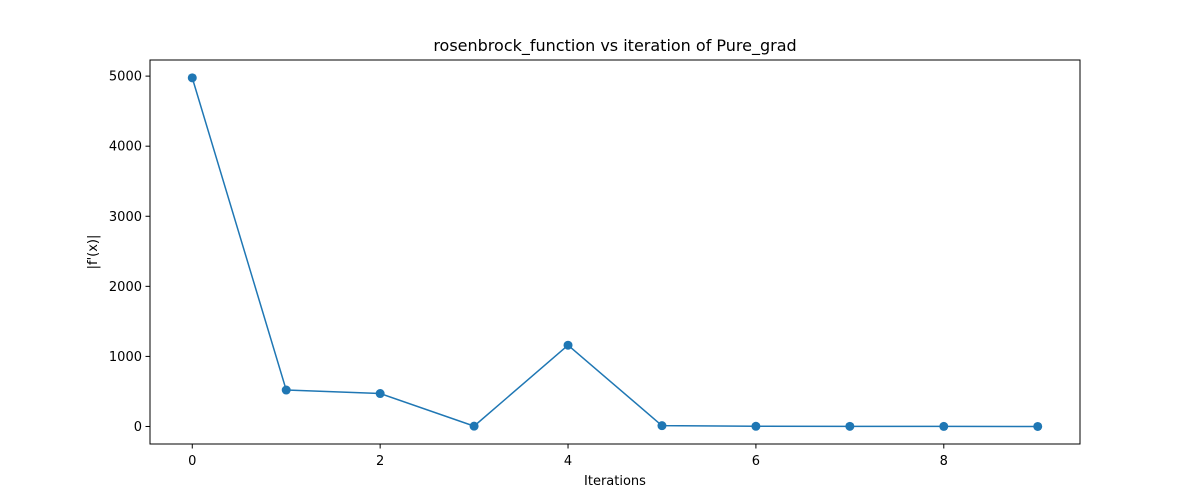 Image resolution: width=1200 pixels, height=500 pixels. What do you see at coordinates (192, 461) in the screenshot?
I see `x-tick-label: 0` at bounding box center [192, 461].